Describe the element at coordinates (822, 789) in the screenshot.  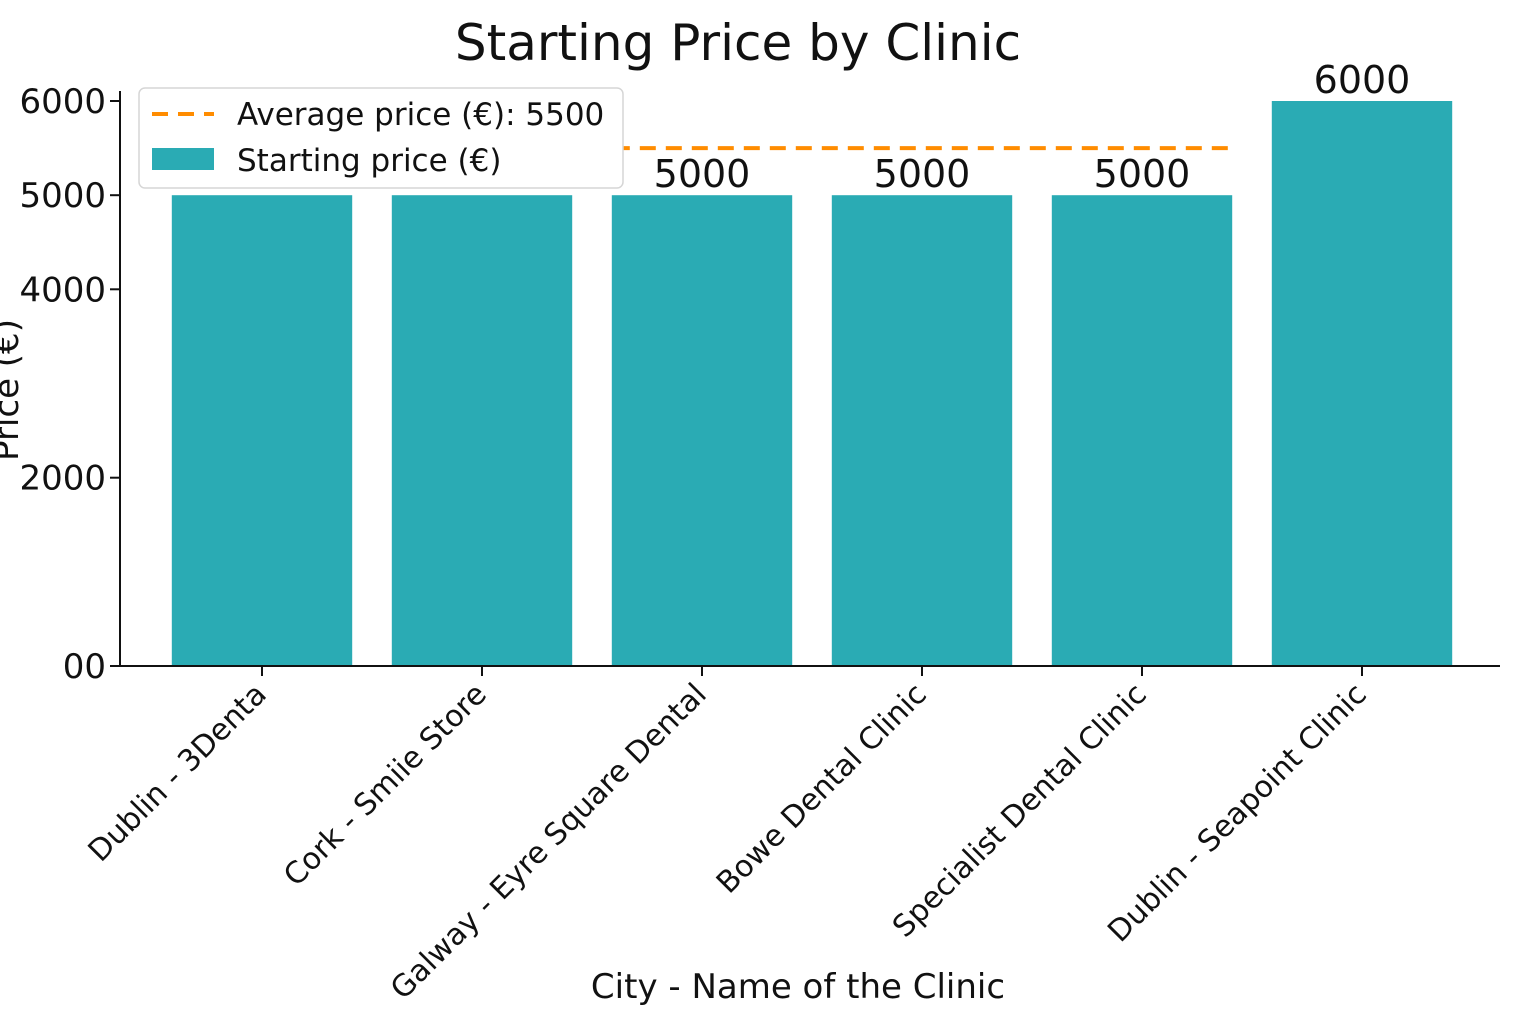
I see `x-tick-label-4: Bowe Dental Clinic` at that location.